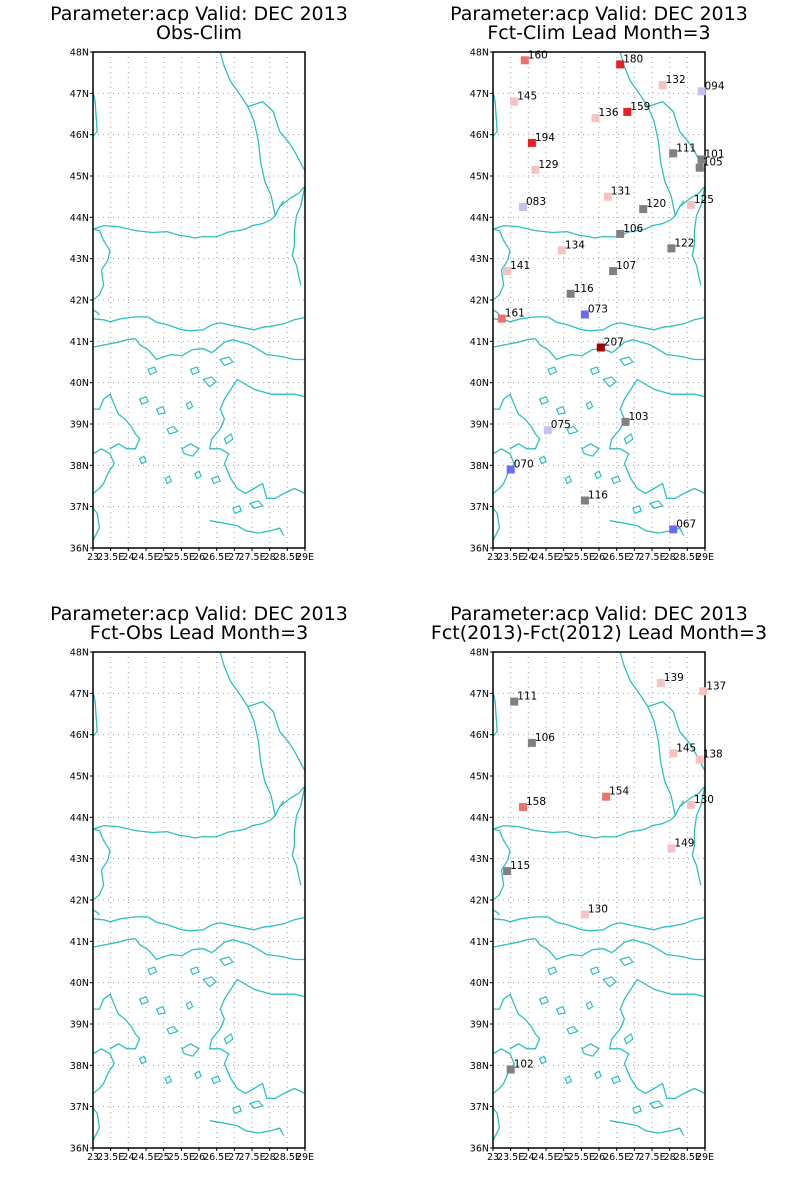  What do you see at coordinates (715, 155) in the screenshot?
I see `station-value-label: 101` at bounding box center [715, 155].